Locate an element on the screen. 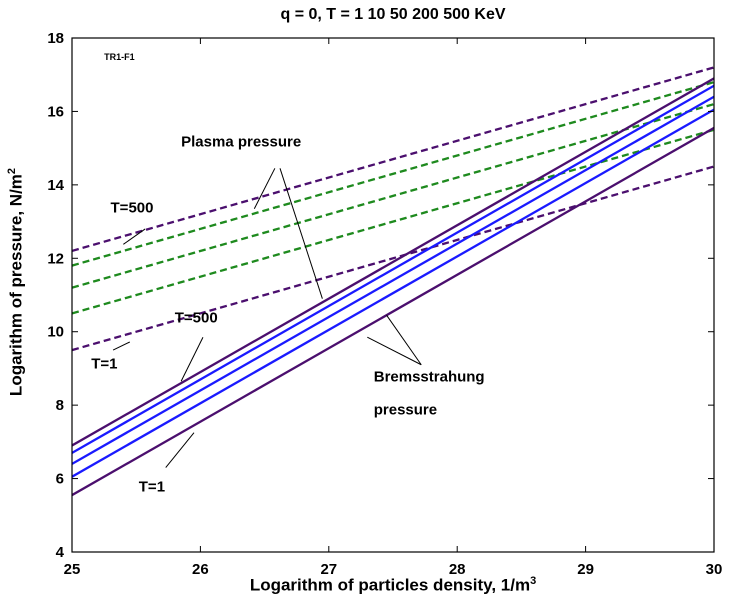  annotation-plasma-t1: T=1 is located at coordinates (104, 363).